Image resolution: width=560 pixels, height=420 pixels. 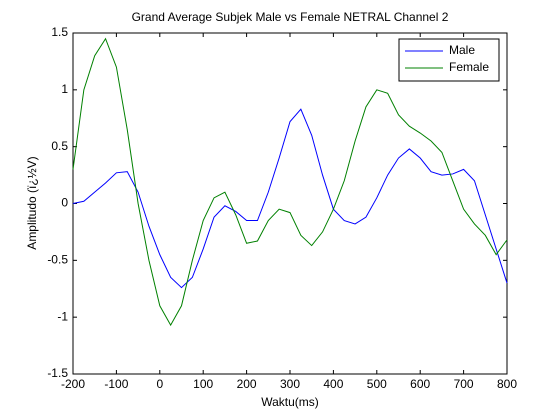 I want to click on y-tick-label: -1.5, so click(x=57, y=373).